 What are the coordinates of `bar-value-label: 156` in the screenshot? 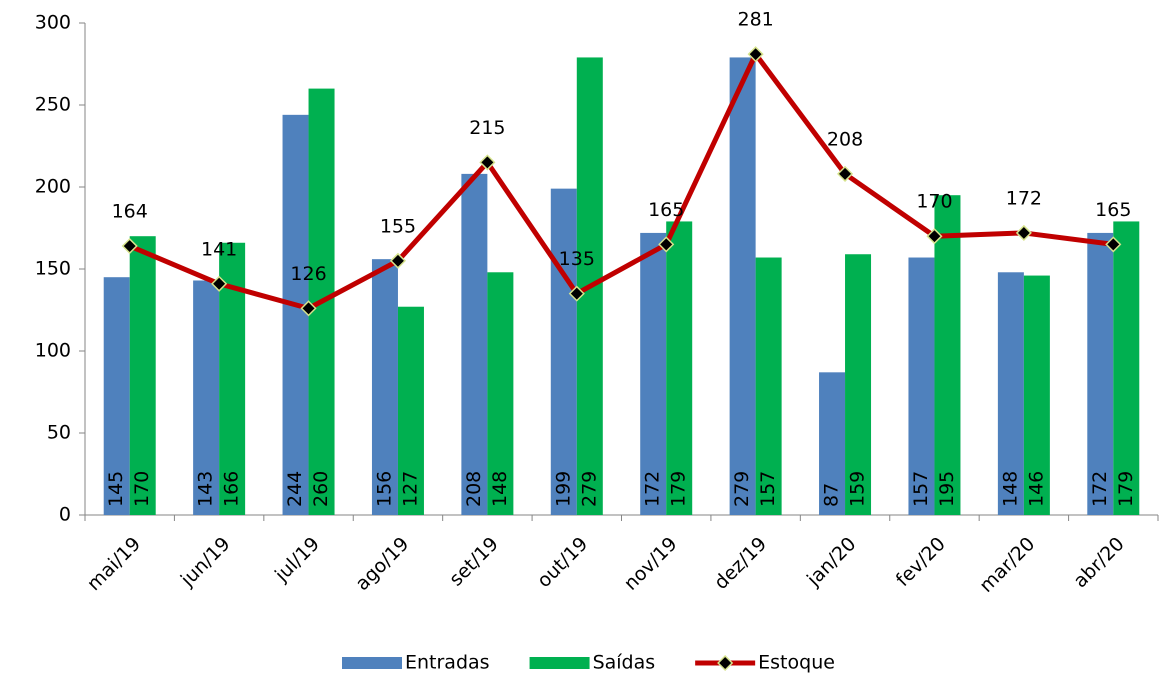 It's located at (384, 489).